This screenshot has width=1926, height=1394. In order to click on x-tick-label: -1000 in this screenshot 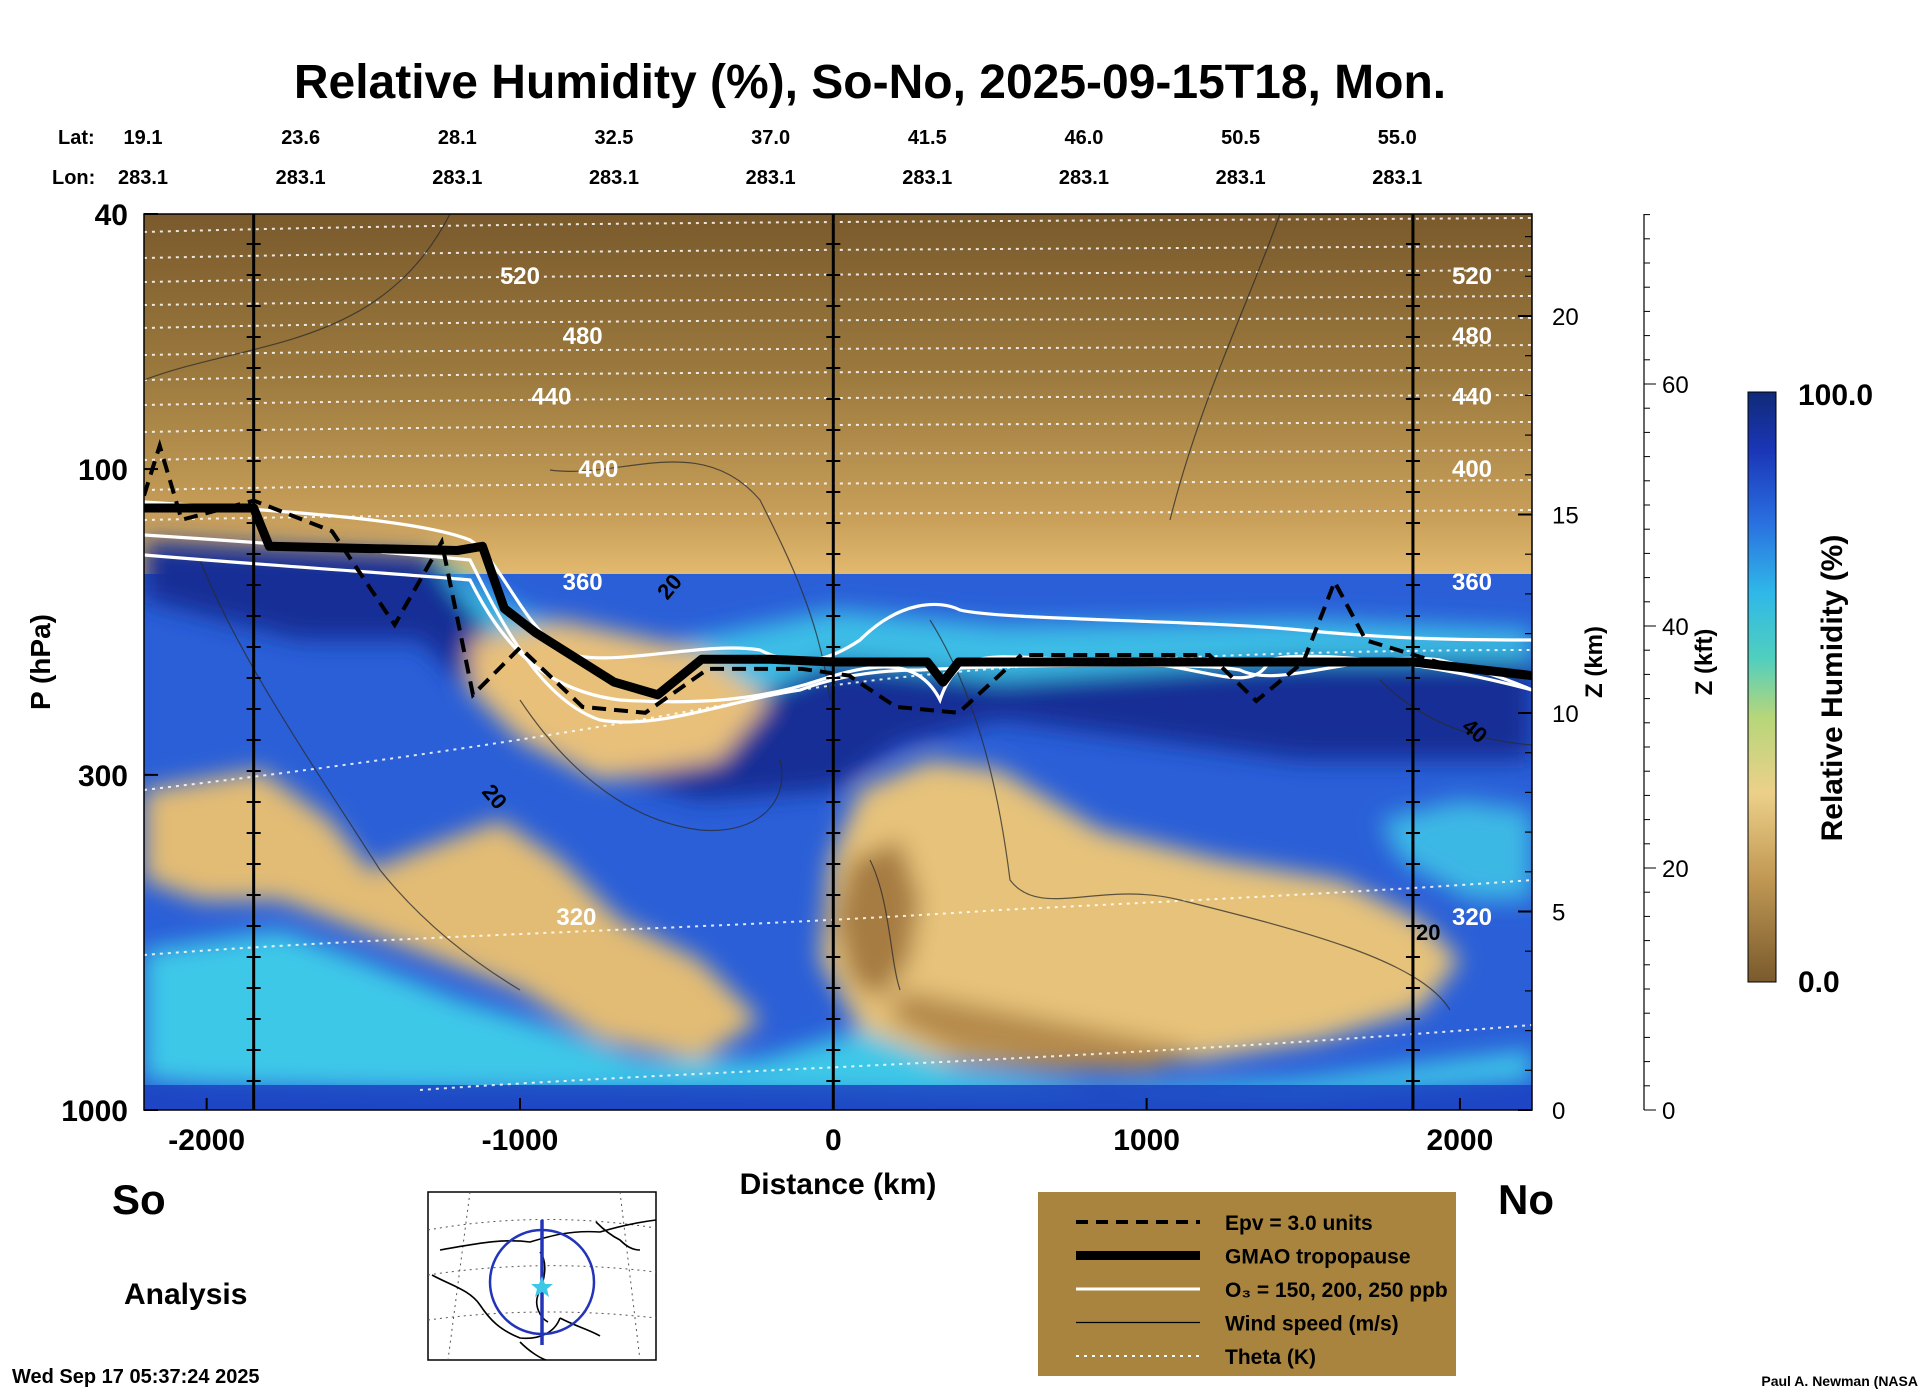, I will do `click(520, 1140)`.